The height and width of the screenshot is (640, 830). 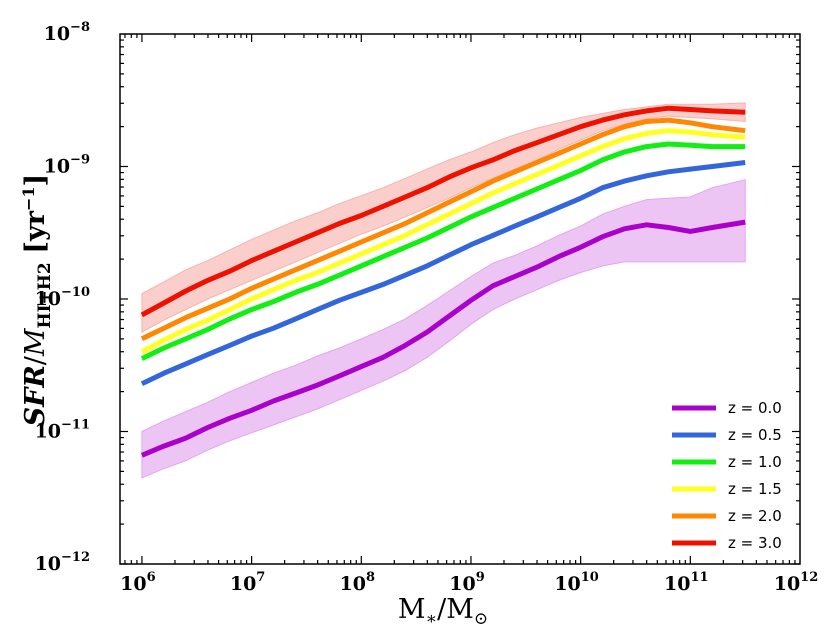 I want to click on y-tick-labels: 10⁻⁸ 10⁻⁹ 10⁻¹⁰ 10⁻¹¹ 10⁻¹², so click(x=62, y=297).